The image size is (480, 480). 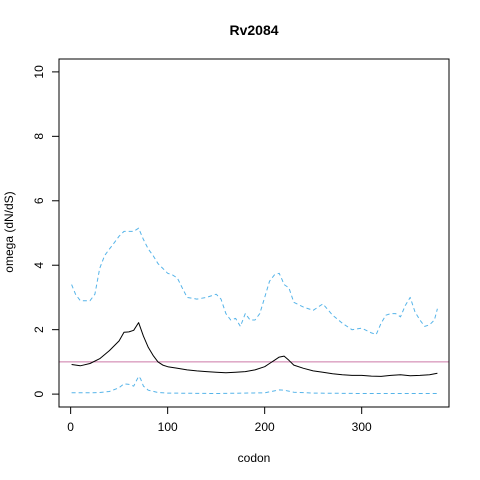 I want to click on y-tick-label: 4, so click(x=39, y=265).